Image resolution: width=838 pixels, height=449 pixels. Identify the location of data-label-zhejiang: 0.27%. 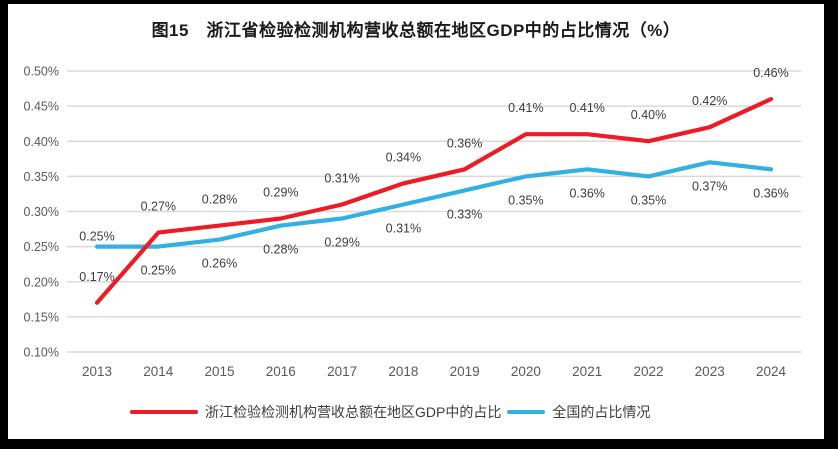
(158, 207).